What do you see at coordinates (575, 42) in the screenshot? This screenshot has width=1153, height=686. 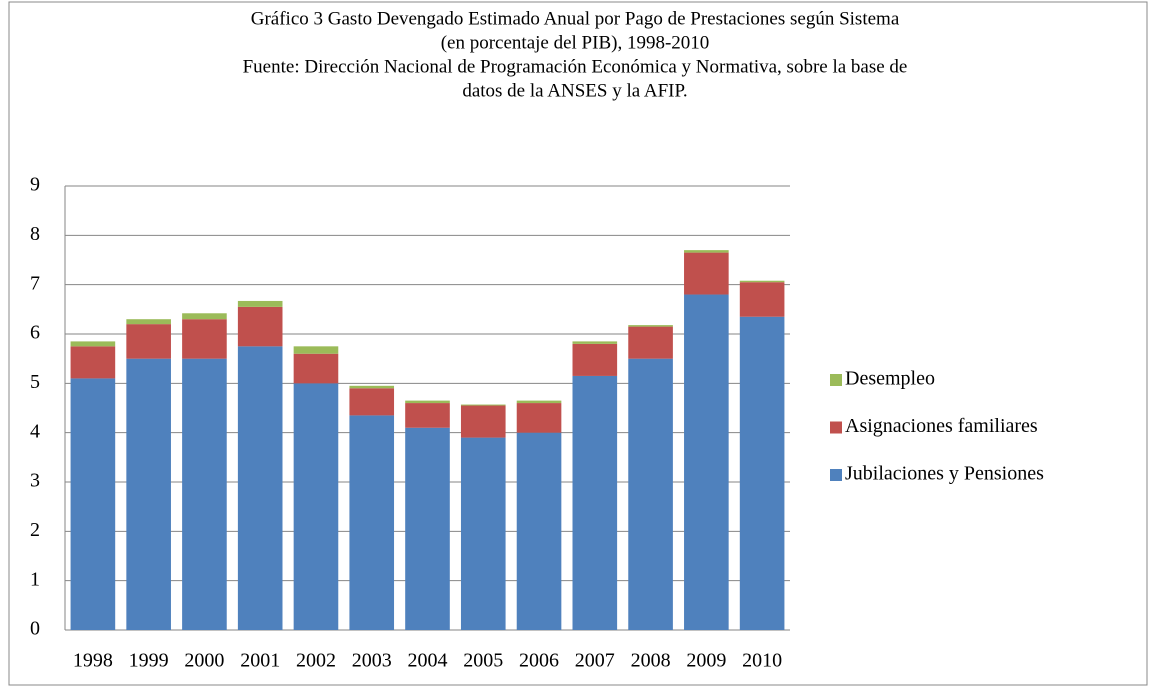 I see `chart-title: (en porcentaje del PIB), 1998-2010` at bounding box center [575, 42].